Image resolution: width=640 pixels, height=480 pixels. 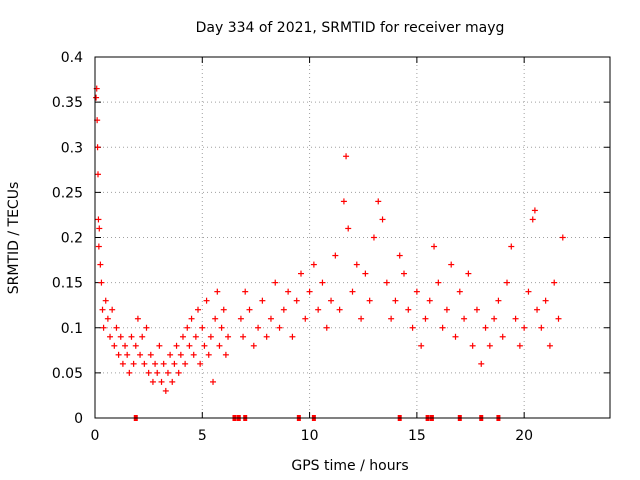 I want to click on y-tick-labels: 0 0.05 0.1 0.15 0.2 0.25 0.3 0.35 0.4, so click(x=67, y=238).